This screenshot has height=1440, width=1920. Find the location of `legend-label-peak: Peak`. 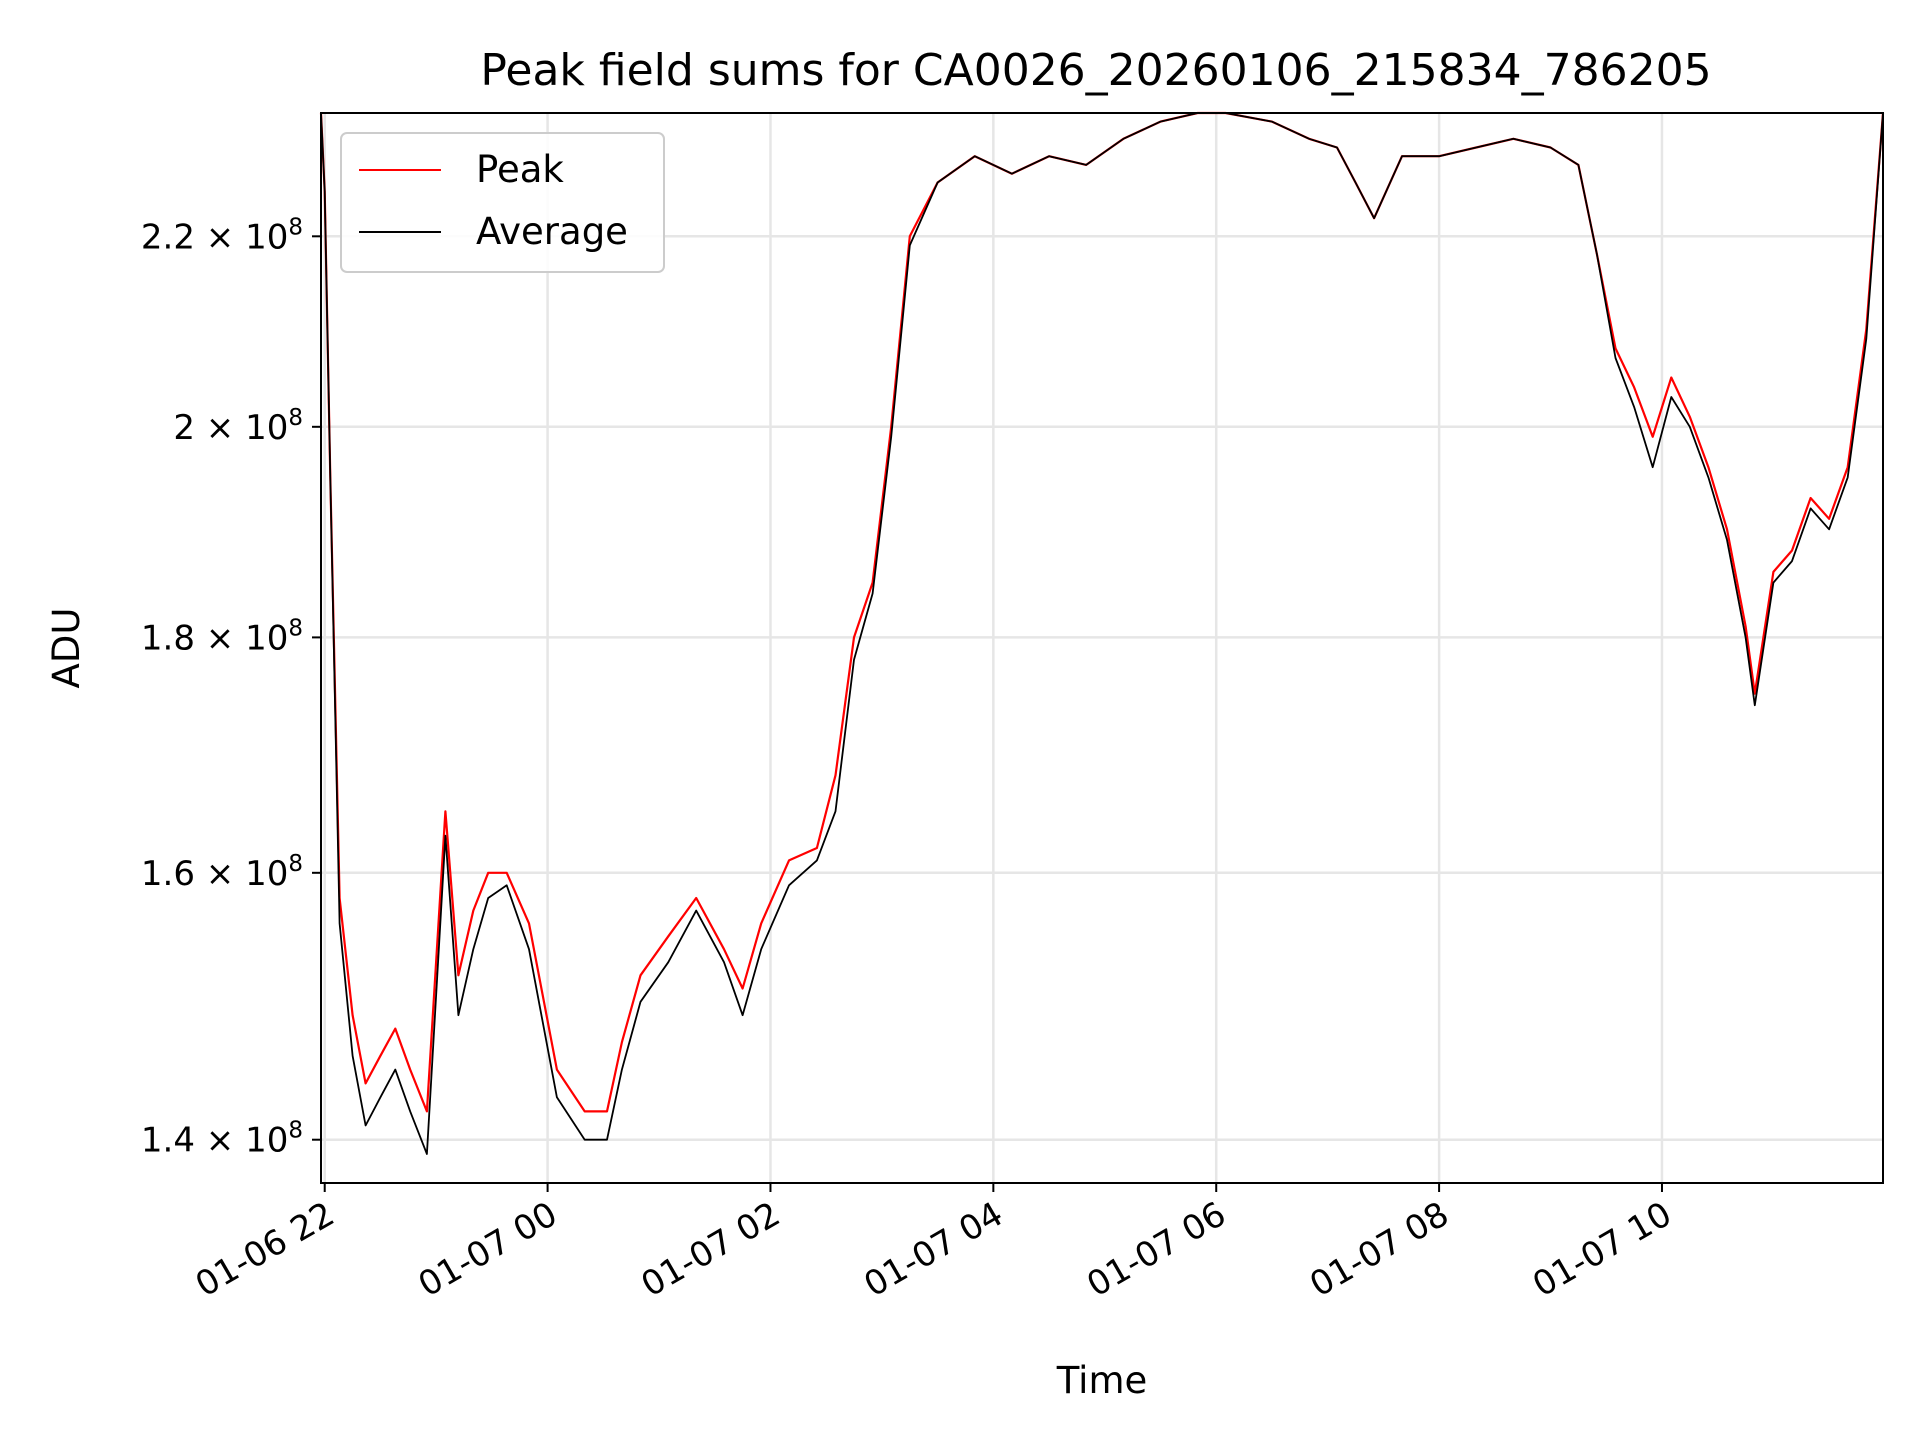

legend-label-peak: Peak is located at coordinates (520, 169).